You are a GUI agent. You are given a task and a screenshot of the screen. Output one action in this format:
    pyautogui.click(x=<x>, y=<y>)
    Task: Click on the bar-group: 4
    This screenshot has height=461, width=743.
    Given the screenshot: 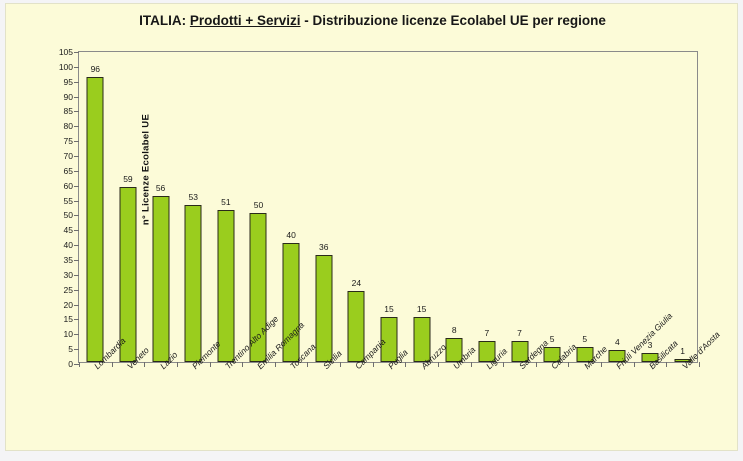 What is the action you would take?
    pyautogui.click(x=617, y=209)
    